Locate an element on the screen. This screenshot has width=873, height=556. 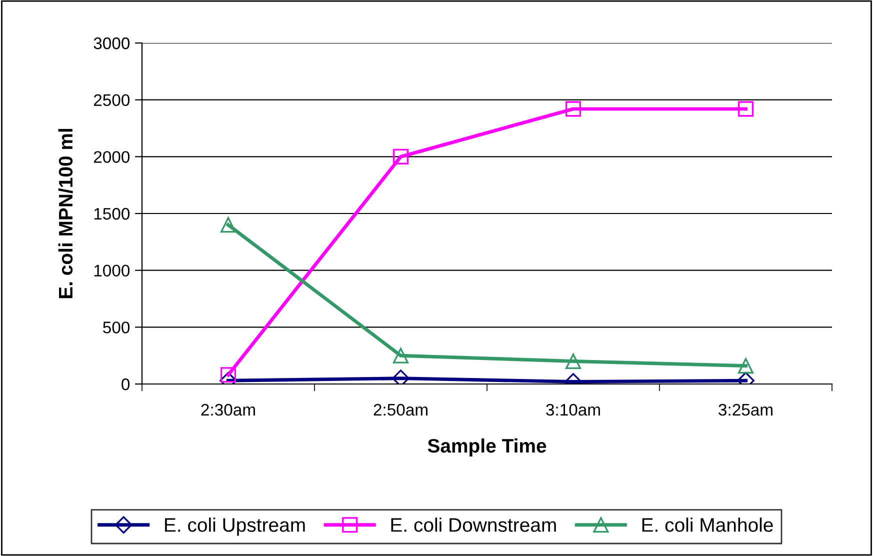
legend-label: E. coli Upstream is located at coordinates (235, 527).